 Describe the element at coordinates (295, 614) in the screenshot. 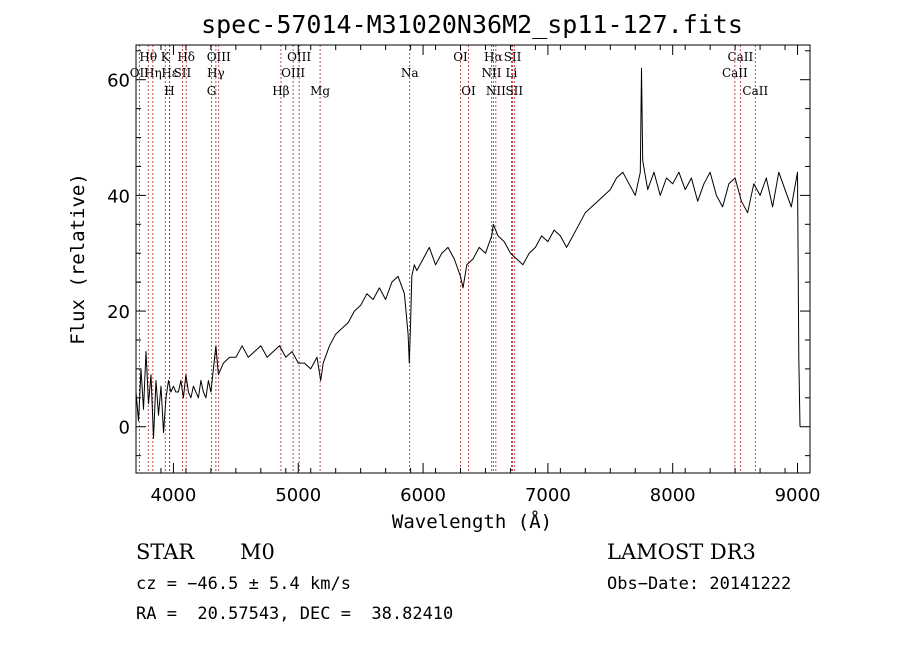

I see `coordinates: RA = 20.57543, DEC = 38.82410` at that location.